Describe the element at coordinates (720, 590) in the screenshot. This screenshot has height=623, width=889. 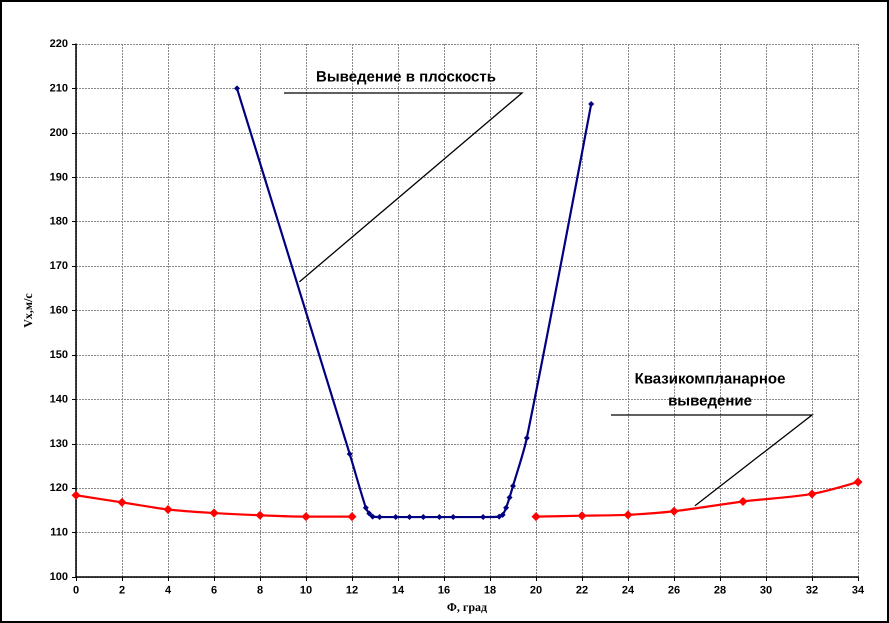
I see `x-tick-label: 28` at that location.